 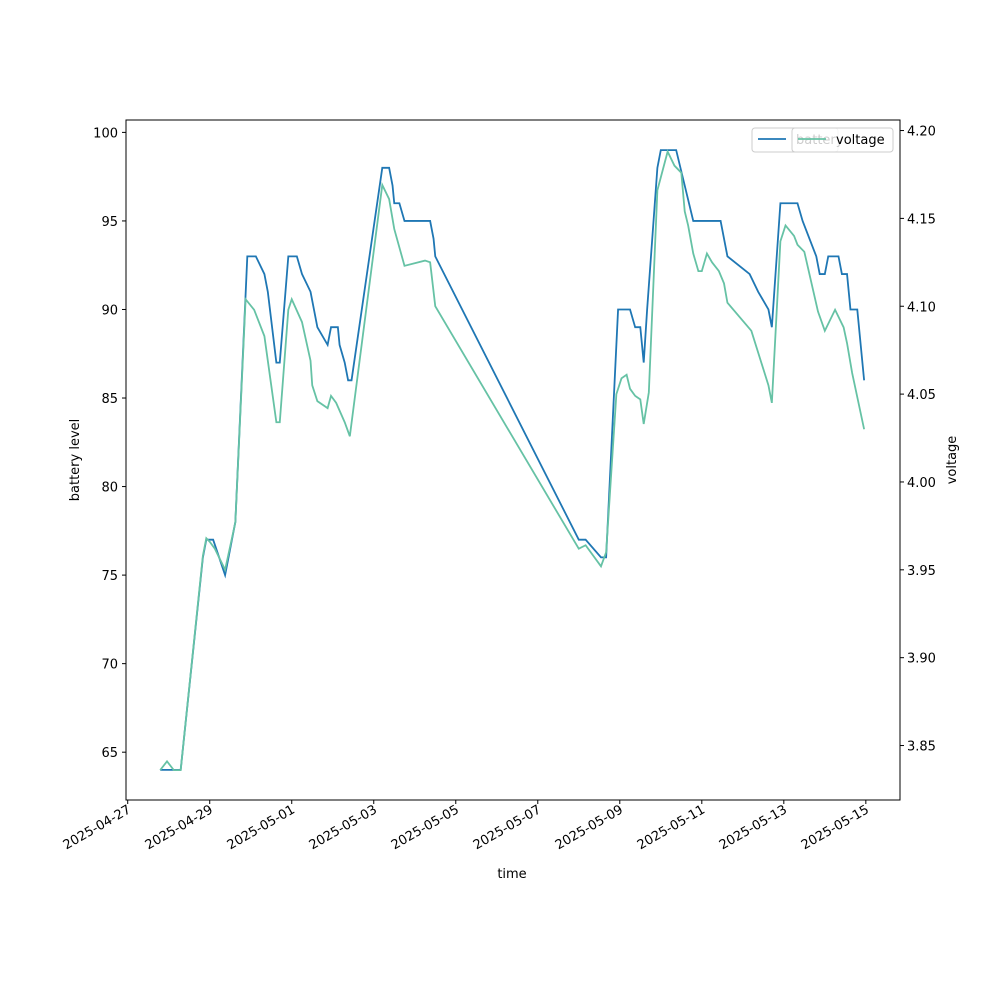 I want to click on x-tick-label: 2025-05-13, so click(x=753, y=827).